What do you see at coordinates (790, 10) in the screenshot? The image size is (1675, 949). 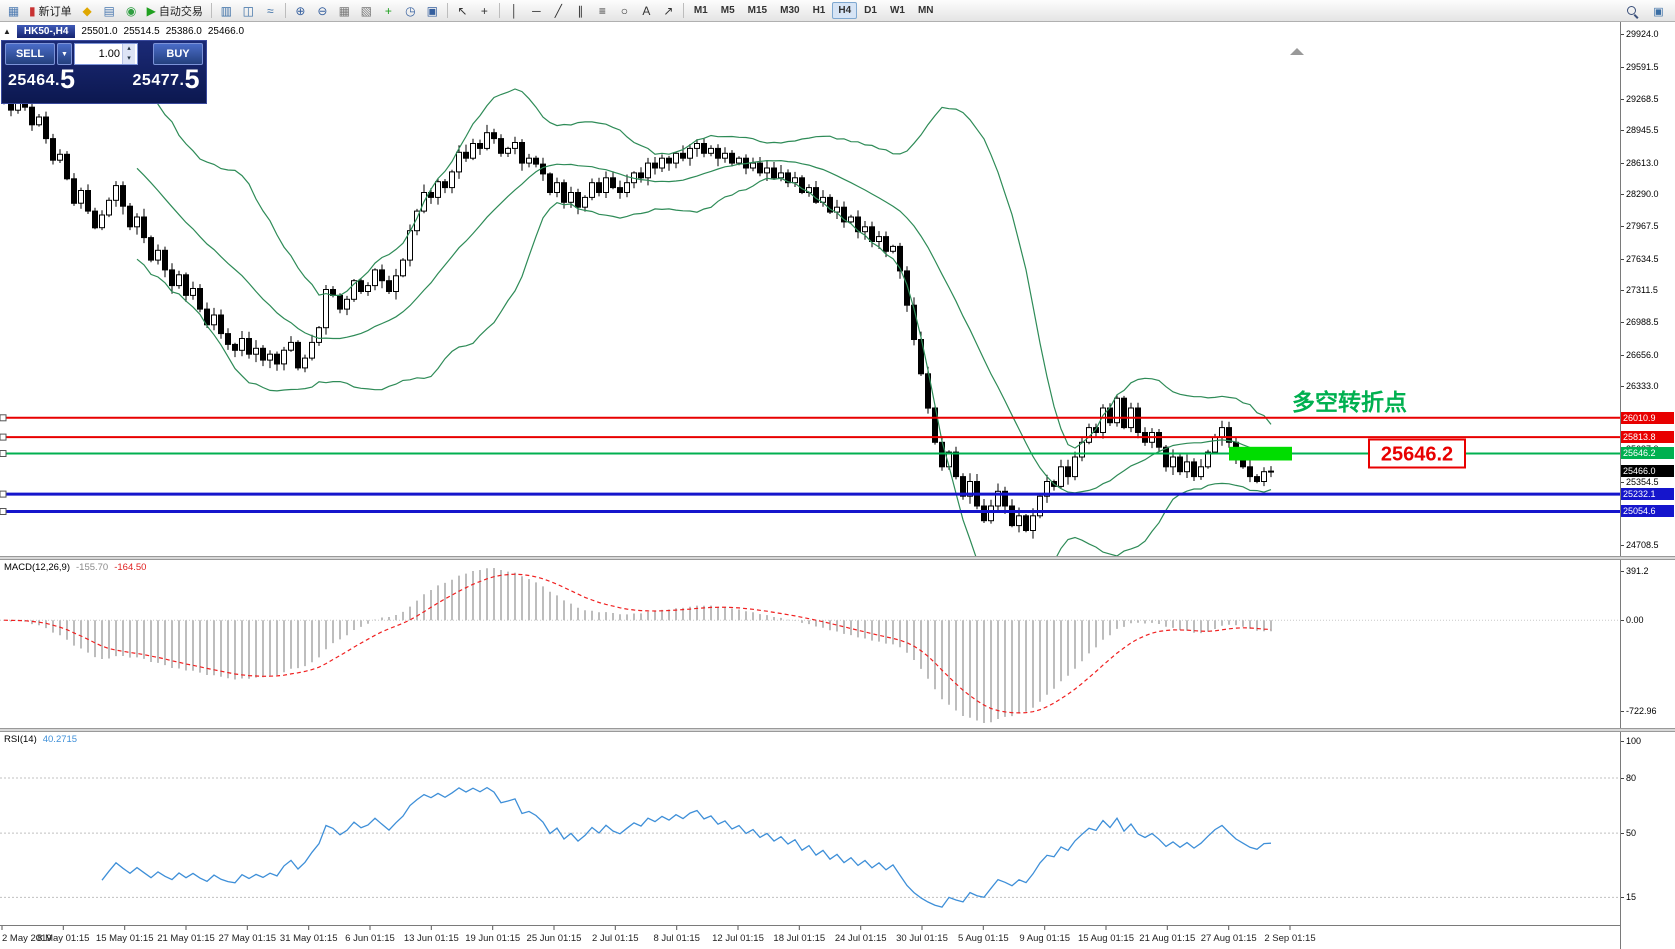 I see `timeframe-m30-button: M30` at bounding box center [790, 10].